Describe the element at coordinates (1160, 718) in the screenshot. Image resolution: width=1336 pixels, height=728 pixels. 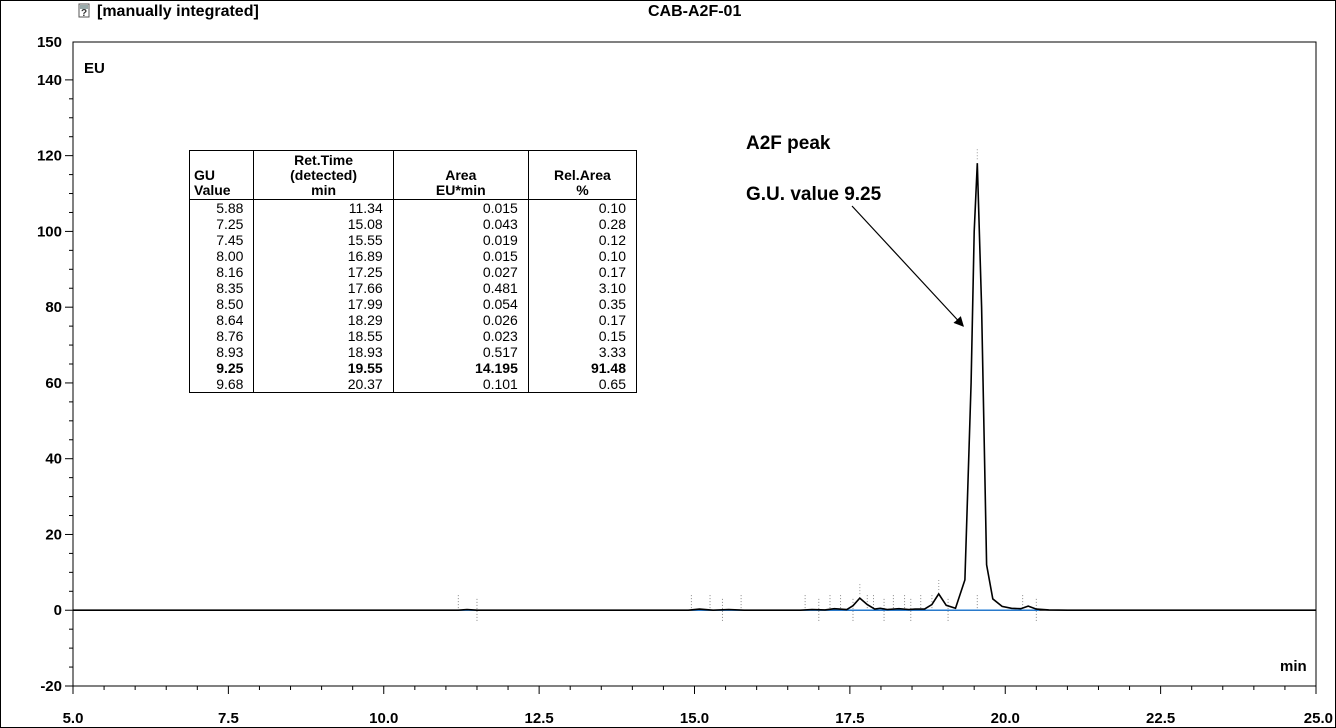
I see `x-tick-label: 22.5` at that location.